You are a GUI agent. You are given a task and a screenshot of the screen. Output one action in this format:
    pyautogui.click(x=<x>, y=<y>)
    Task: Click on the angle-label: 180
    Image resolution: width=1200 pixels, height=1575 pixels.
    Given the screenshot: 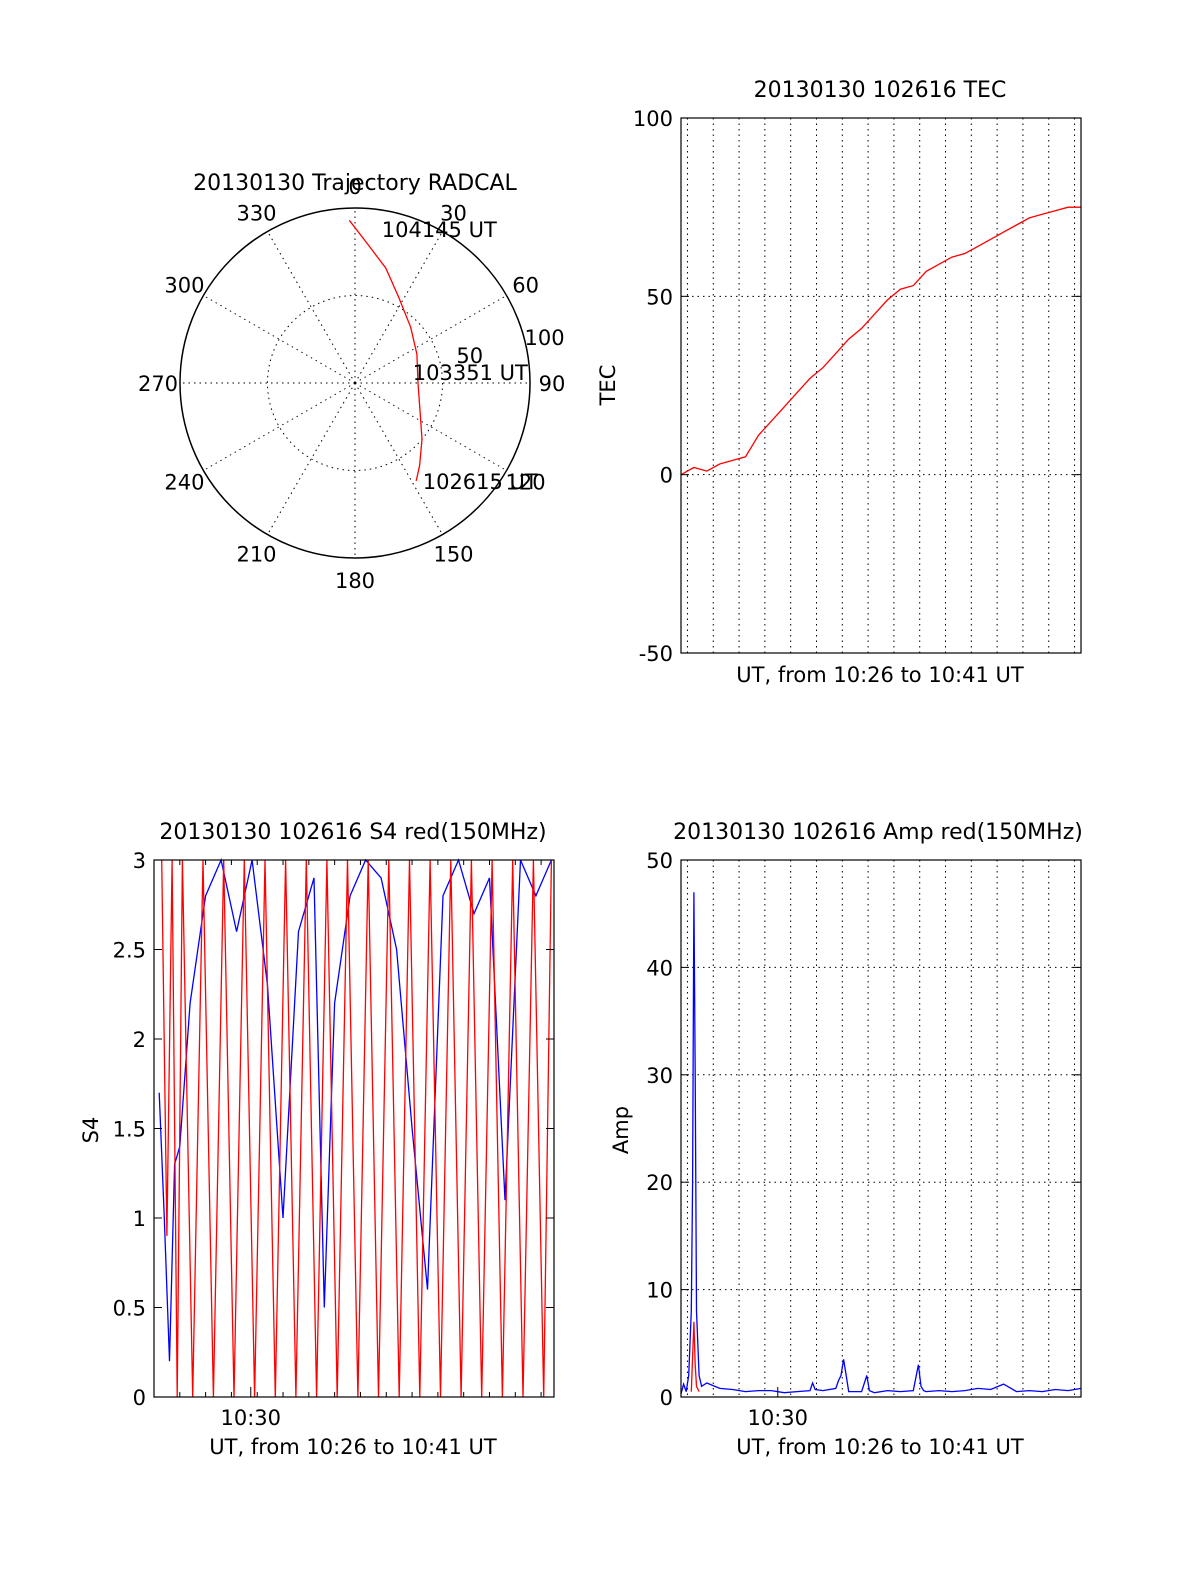 What is the action you would take?
    pyautogui.click(x=355, y=581)
    